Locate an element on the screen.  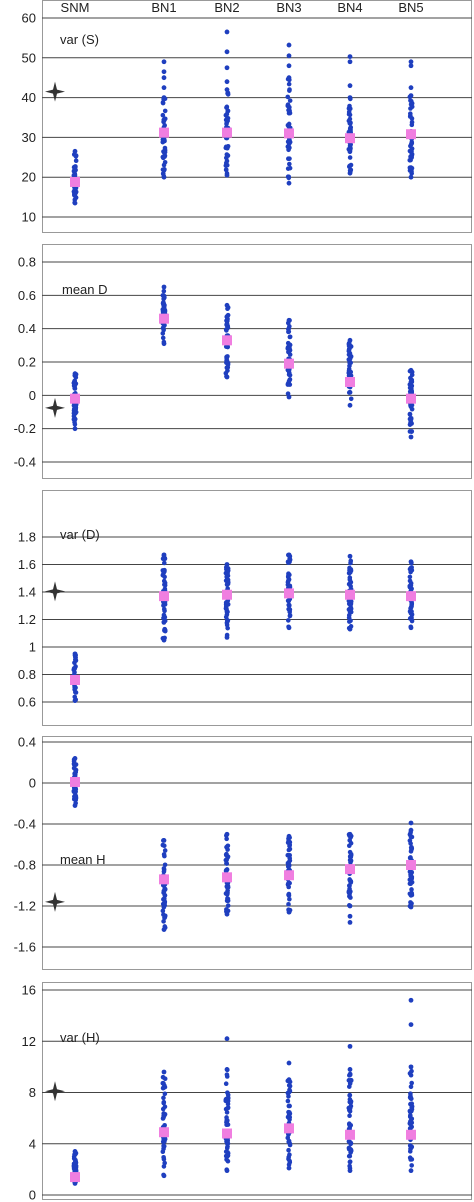
y-tick-label: 0.2 is located at coordinates (27, 362).